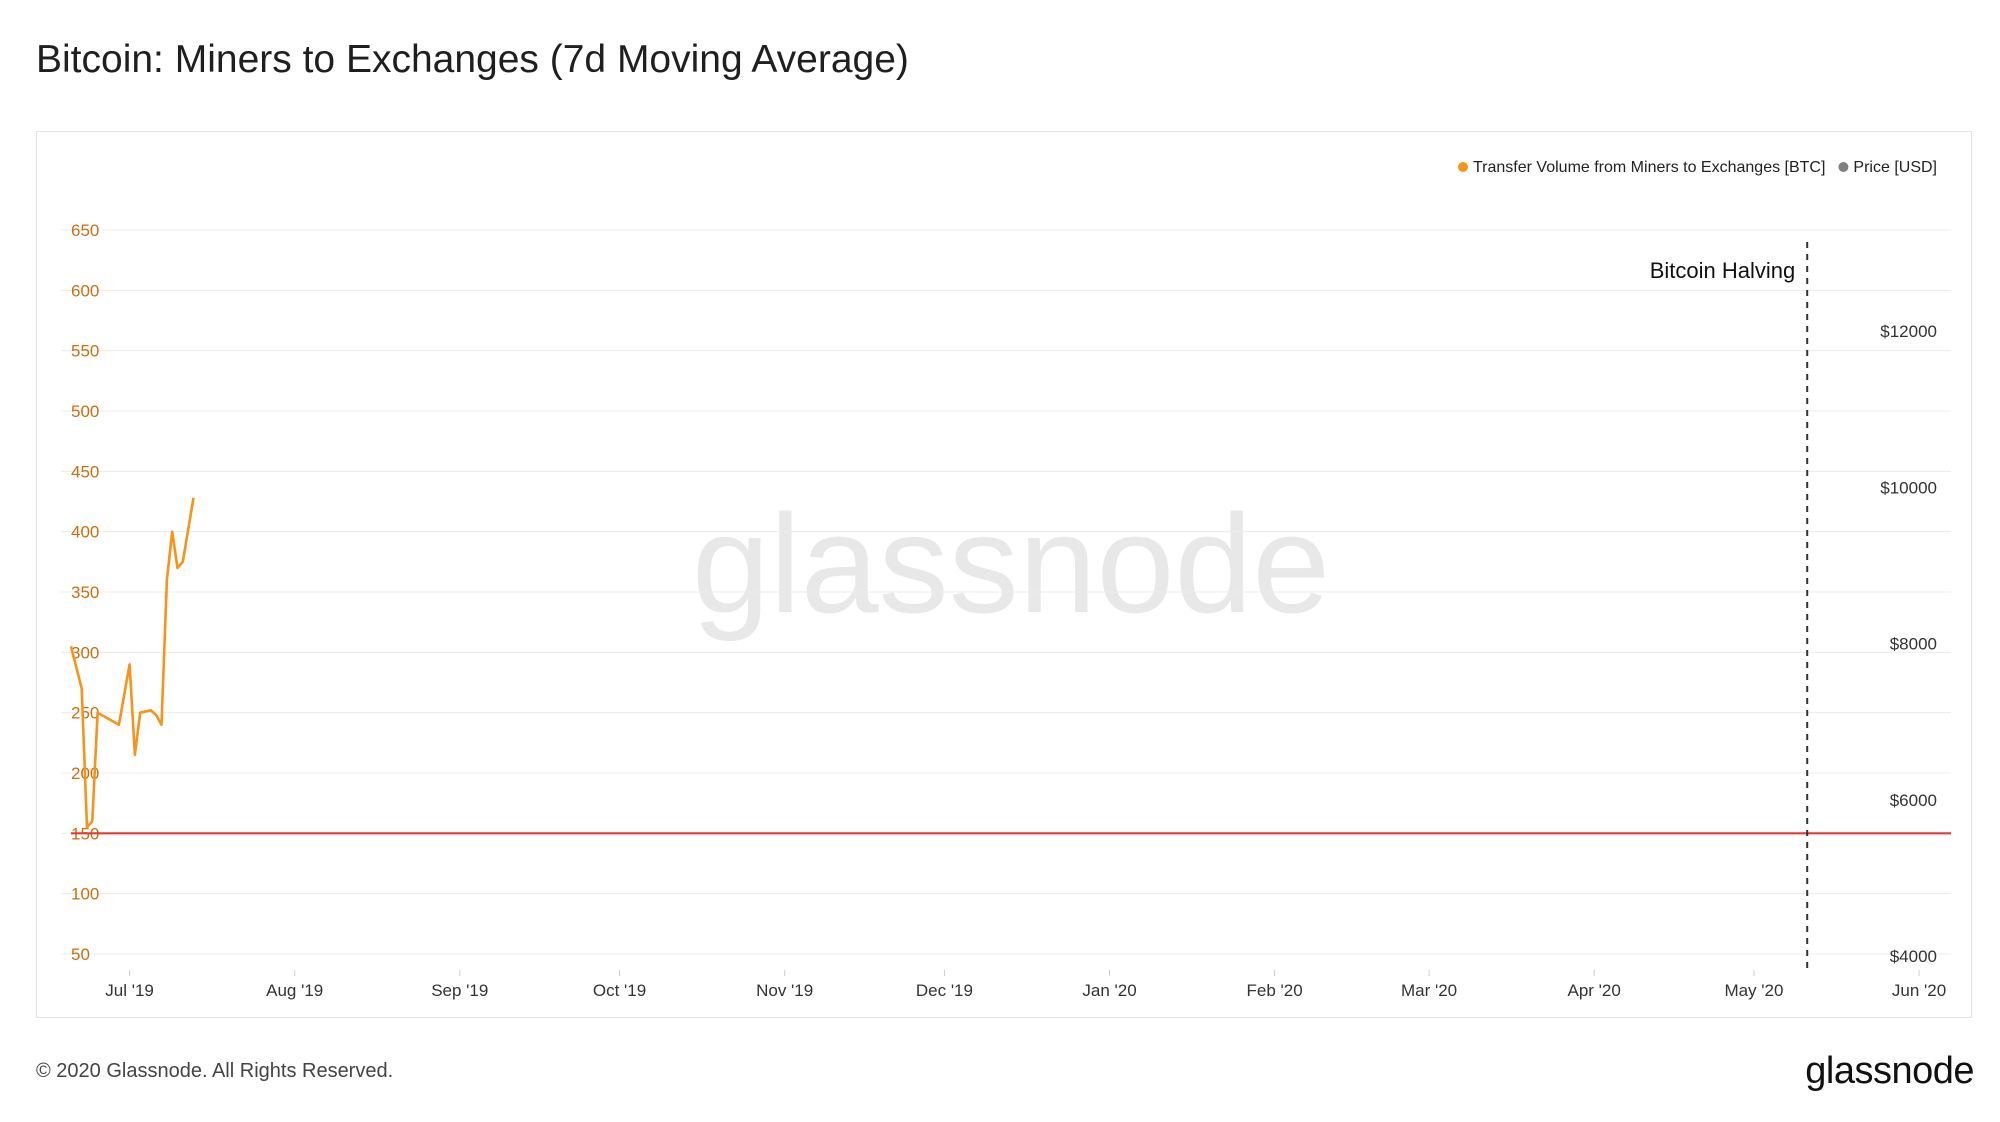  What do you see at coordinates (215, 1071) in the screenshot?
I see `footer-copyright: © 2020 Glassnode. All Rights Reserved.` at bounding box center [215, 1071].